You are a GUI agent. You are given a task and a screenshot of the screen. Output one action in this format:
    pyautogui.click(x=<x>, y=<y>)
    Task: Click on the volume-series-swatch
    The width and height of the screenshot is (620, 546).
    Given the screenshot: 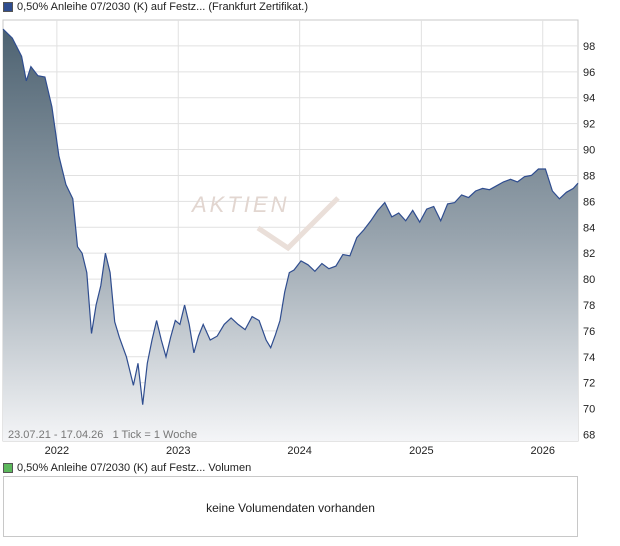 What is the action you would take?
    pyautogui.click(x=8, y=468)
    